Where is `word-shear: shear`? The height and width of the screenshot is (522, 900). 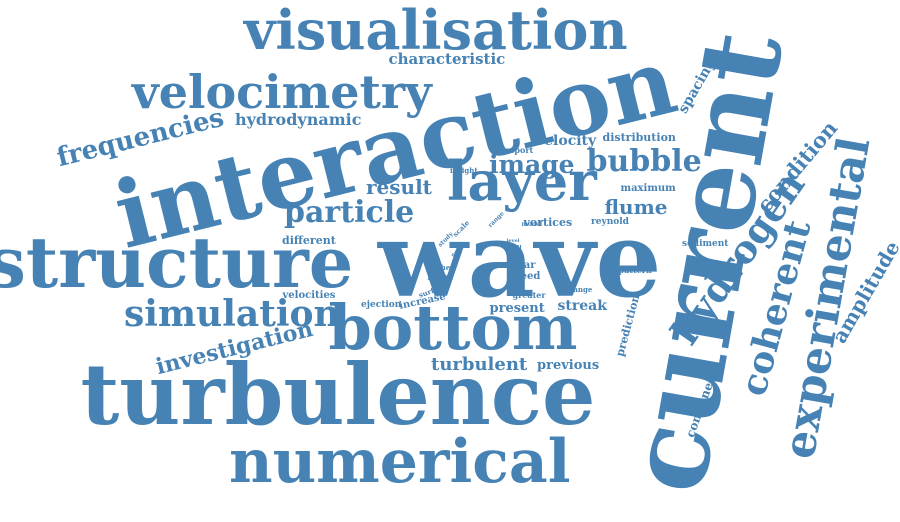 word-shear: shear is located at coordinates (520, 265).